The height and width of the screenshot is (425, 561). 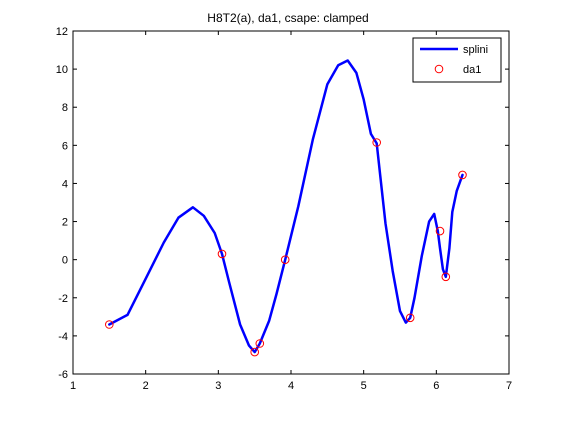 I want to click on y-tick-label: -6, so click(x=63, y=375).